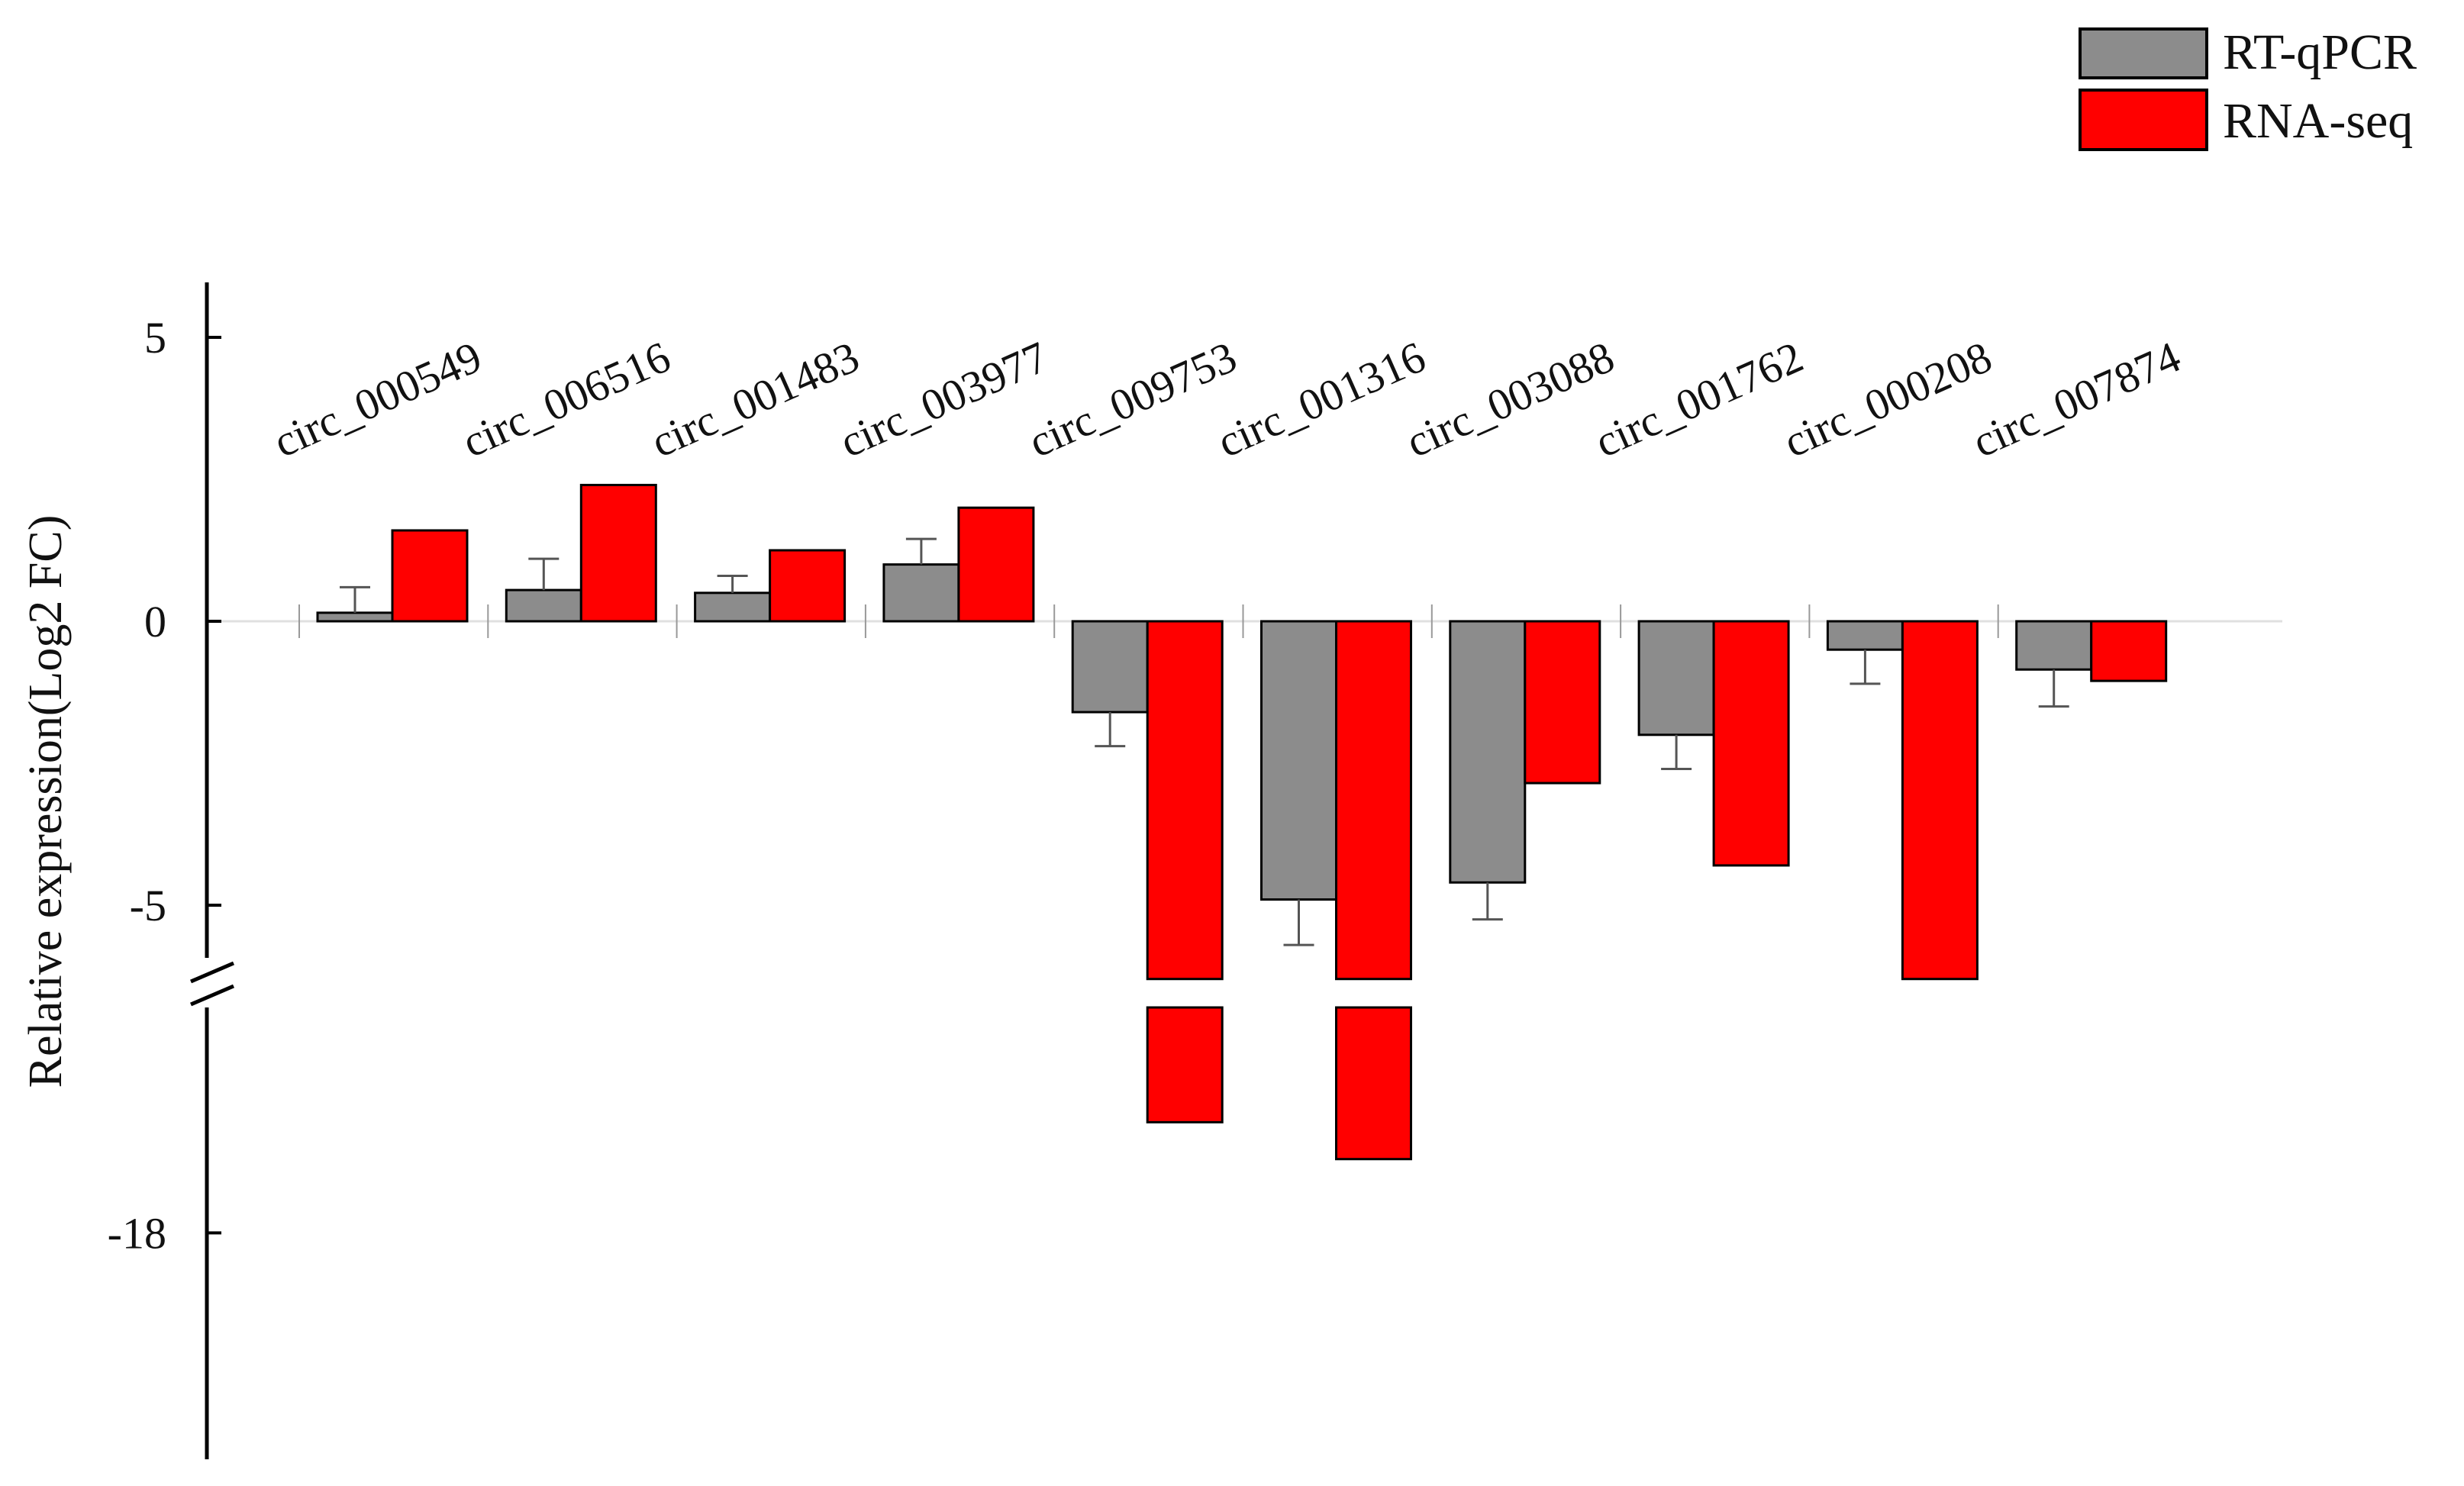 This screenshot has height=1486, width=2464. I want to click on axis-break-mark-lower, so click(212, 996).